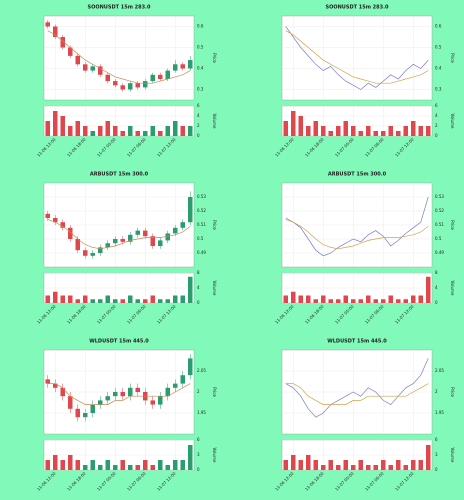  What do you see at coordinates (357, 8) in the screenshot?
I see `chart-title: SOONUSDT 15m 283.0` at bounding box center [357, 8].